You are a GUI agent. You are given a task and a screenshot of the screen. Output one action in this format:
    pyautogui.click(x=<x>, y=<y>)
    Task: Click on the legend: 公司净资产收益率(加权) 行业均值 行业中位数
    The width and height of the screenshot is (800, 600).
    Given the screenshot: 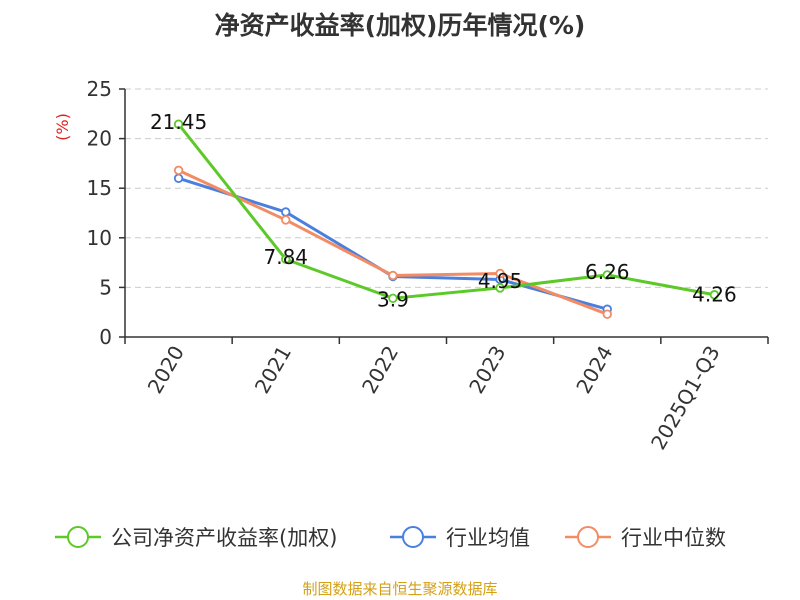 What is the action you would take?
    pyautogui.click(x=390, y=538)
    